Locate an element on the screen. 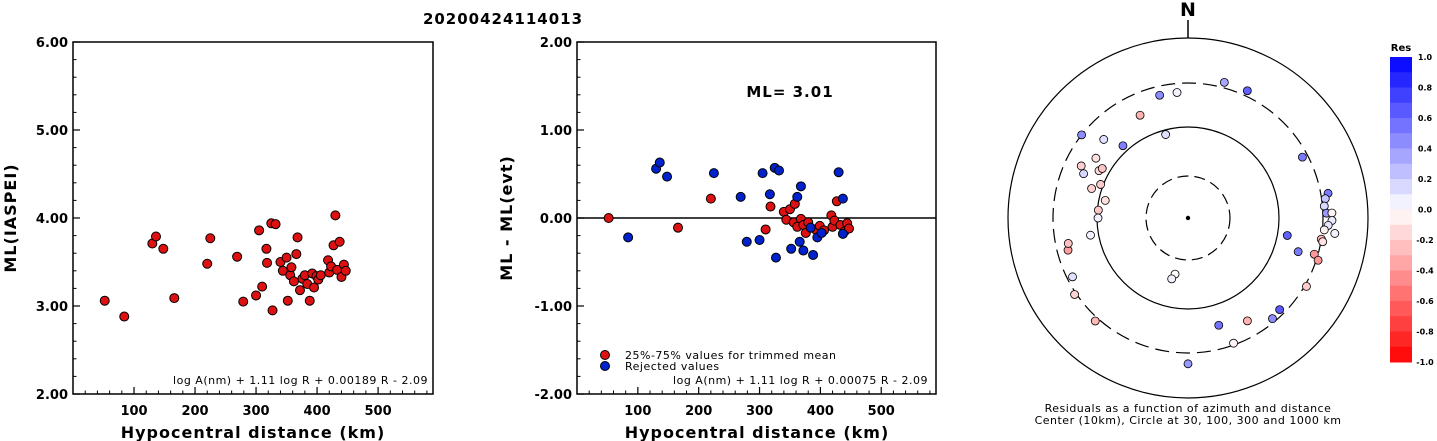 This screenshot has width=1437, height=441. legend-label-trimmed: 25%-75% values for trimmed mean is located at coordinates (731, 355).